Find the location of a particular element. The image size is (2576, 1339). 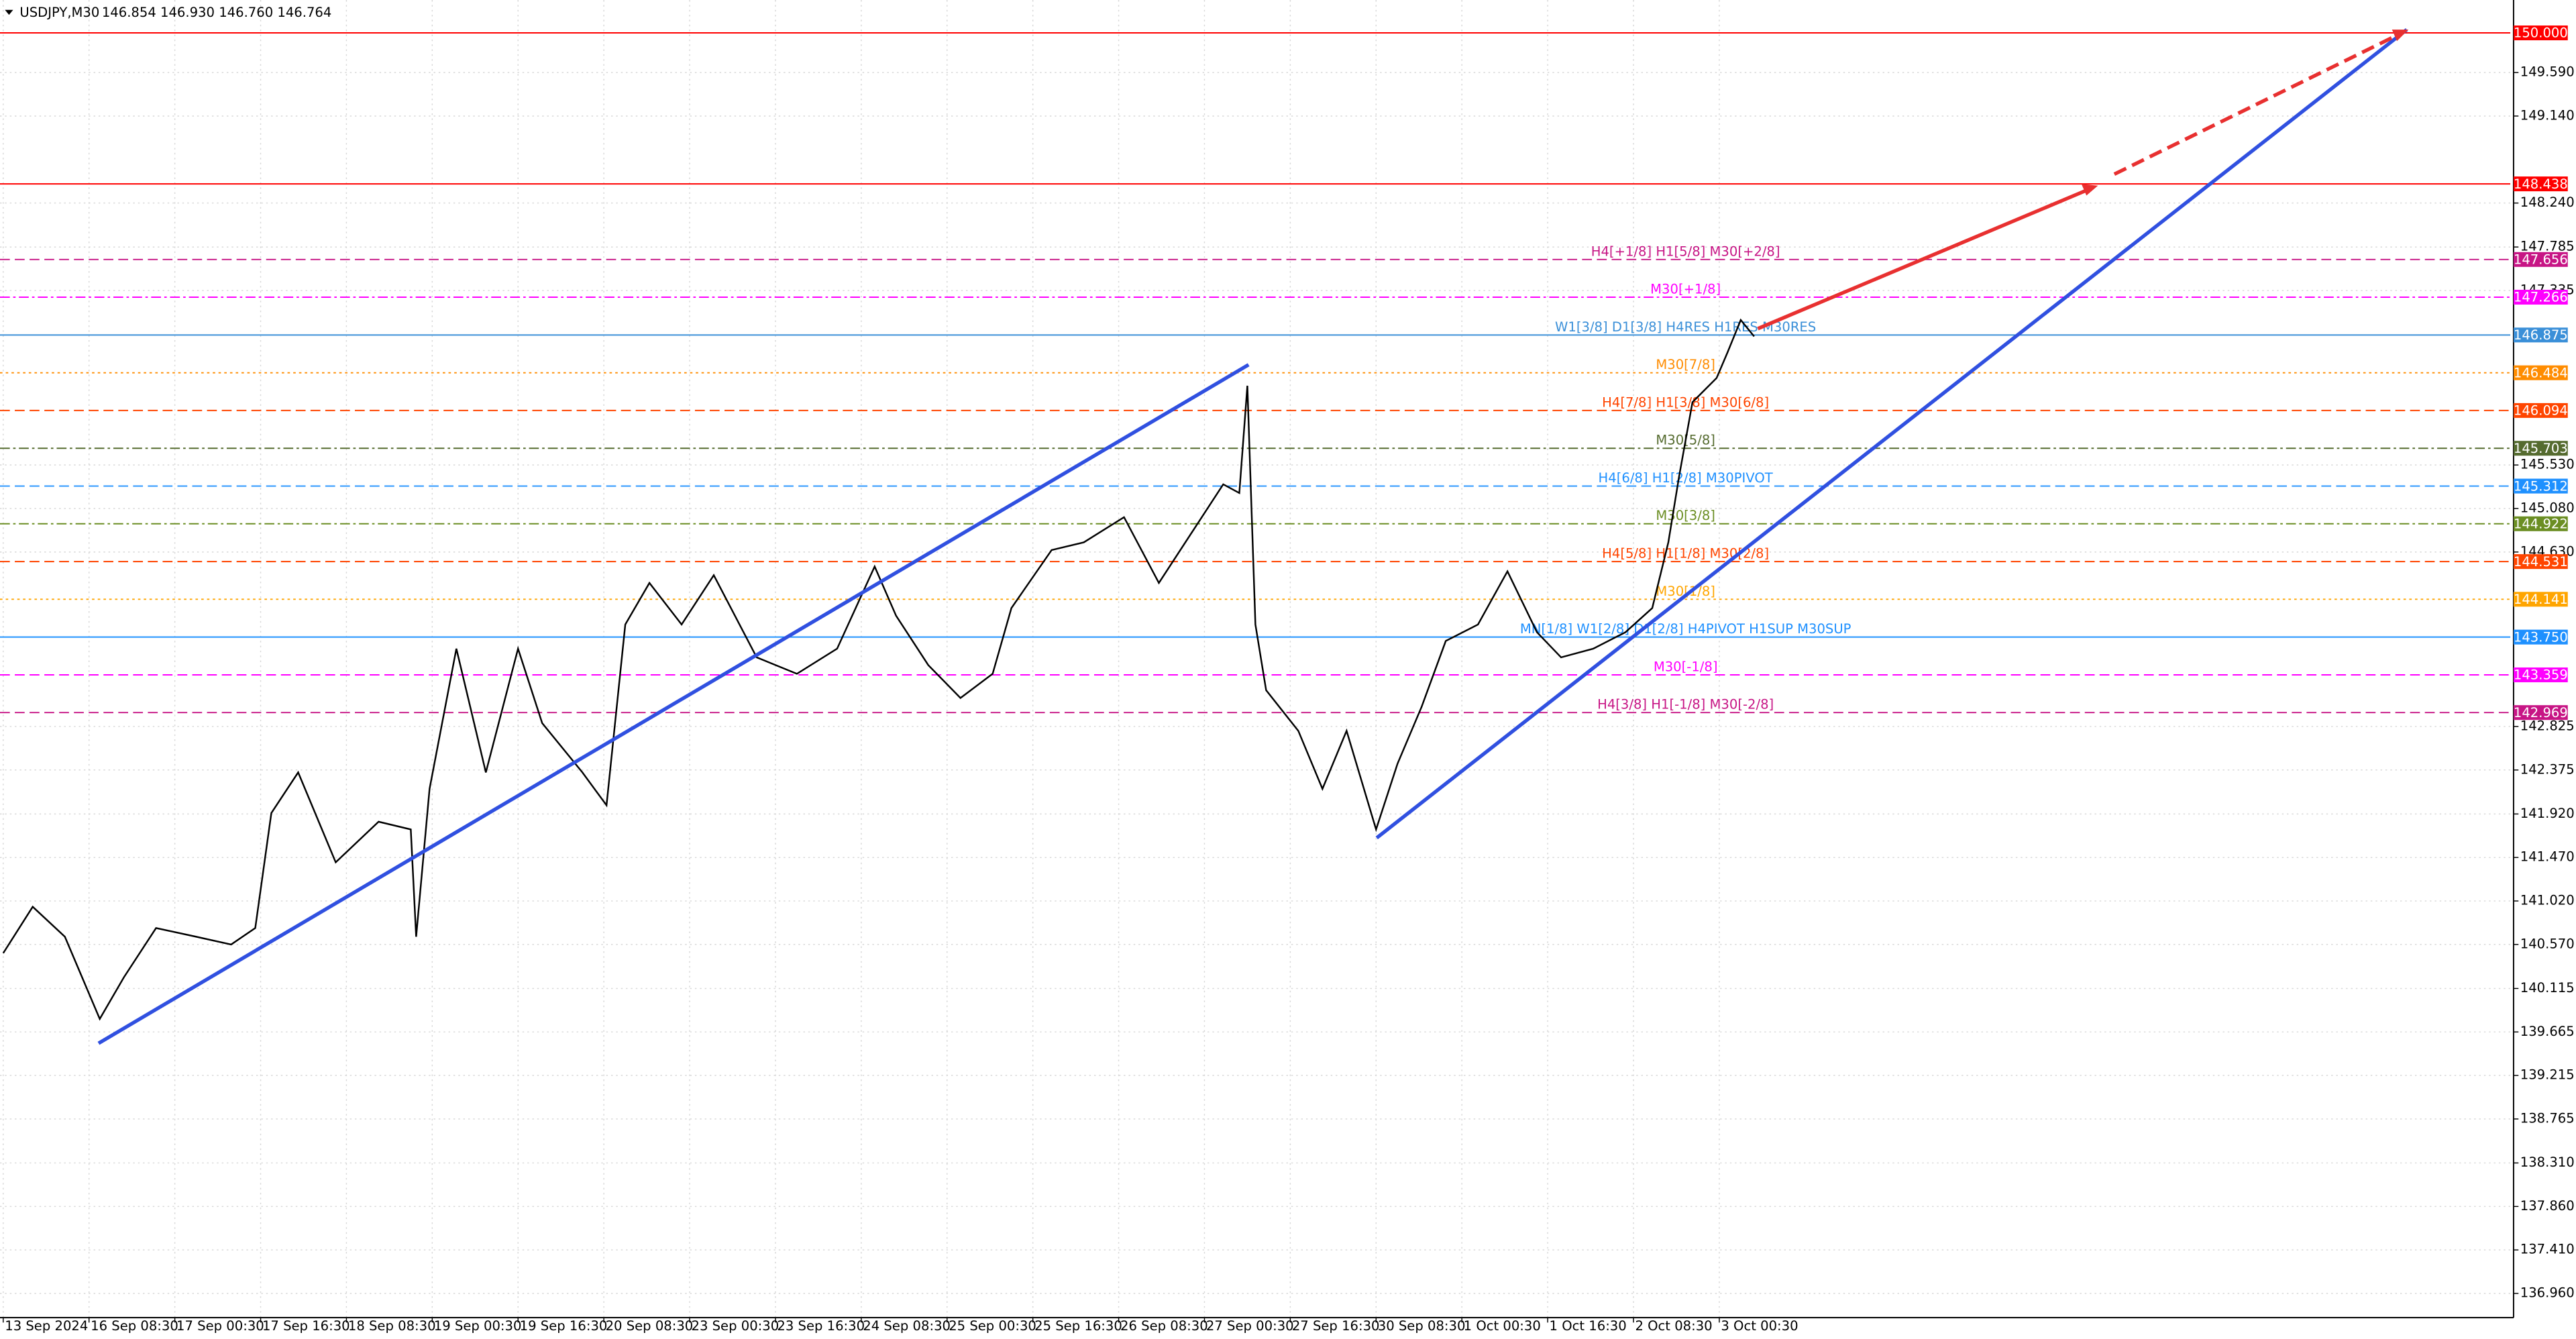

x-tick-label: 2 Oct 08:30 is located at coordinates (1673, 1326).